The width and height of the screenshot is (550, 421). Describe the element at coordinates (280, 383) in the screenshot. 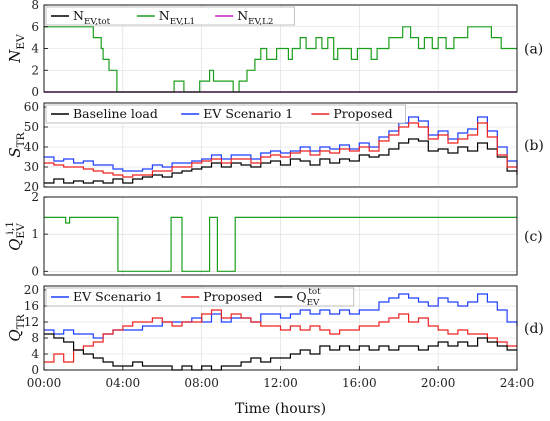

I see `x-tick-label: 12:00` at that location.